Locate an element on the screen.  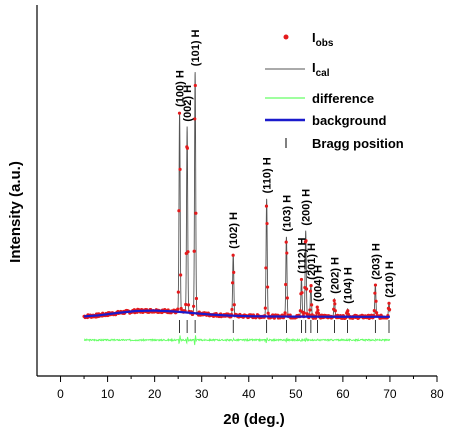
peak-label: (101) H is located at coordinates (196, 47).